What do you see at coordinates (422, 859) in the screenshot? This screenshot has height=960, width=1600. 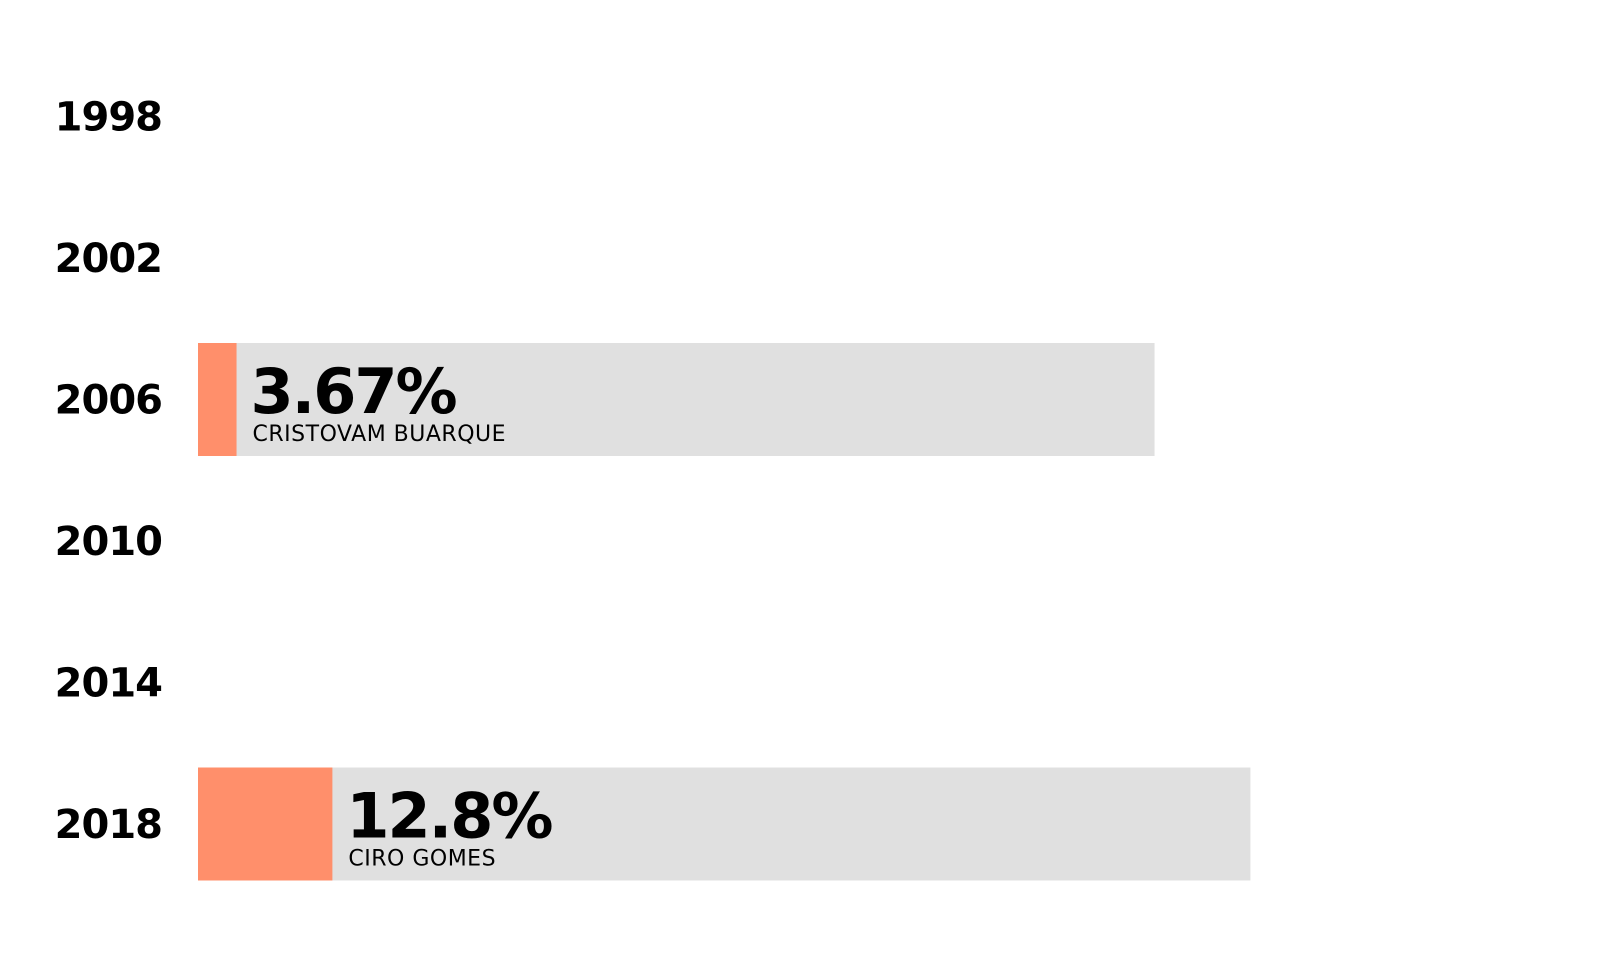 I see `candidate-label-2018: CIRO GOMES` at bounding box center [422, 859].